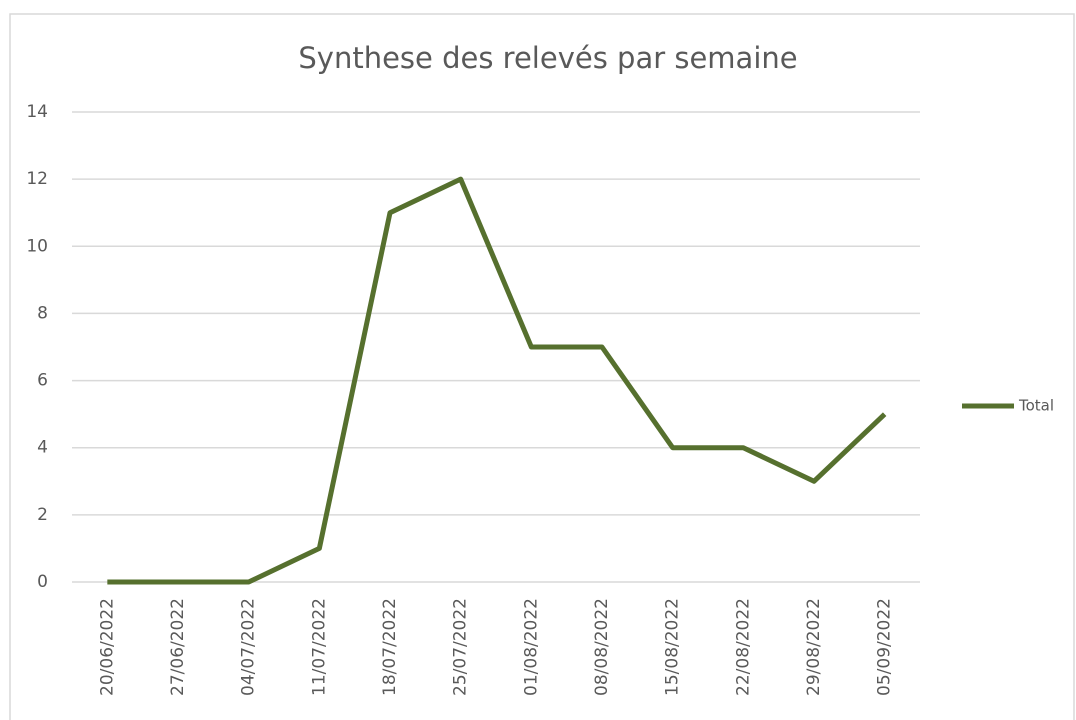 This screenshot has width=1076, height=720. What do you see at coordinates (42, 515) in the screenshot?
I see `y-tick-label: 2` at bounding box center [42, 515].